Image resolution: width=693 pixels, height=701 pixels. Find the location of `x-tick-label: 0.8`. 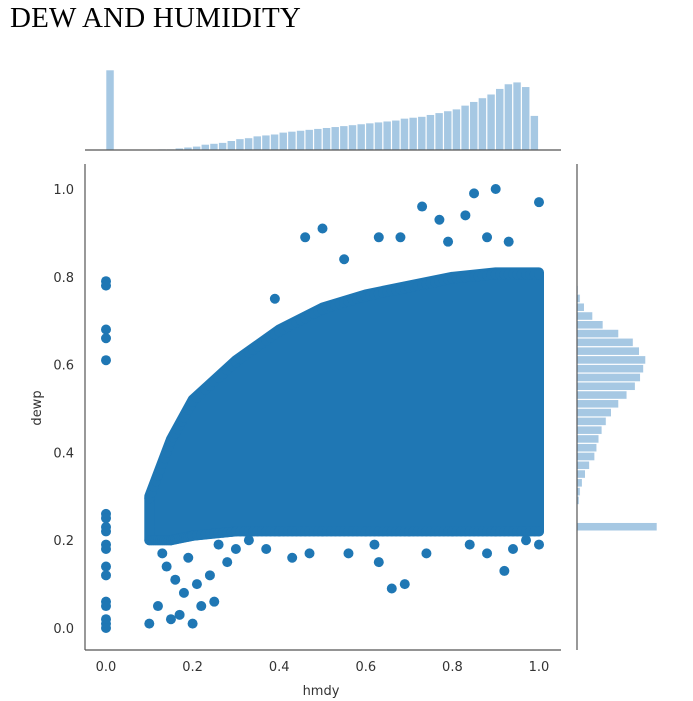

x-tick-label: 0.8 is located at coordinates (452, 667).